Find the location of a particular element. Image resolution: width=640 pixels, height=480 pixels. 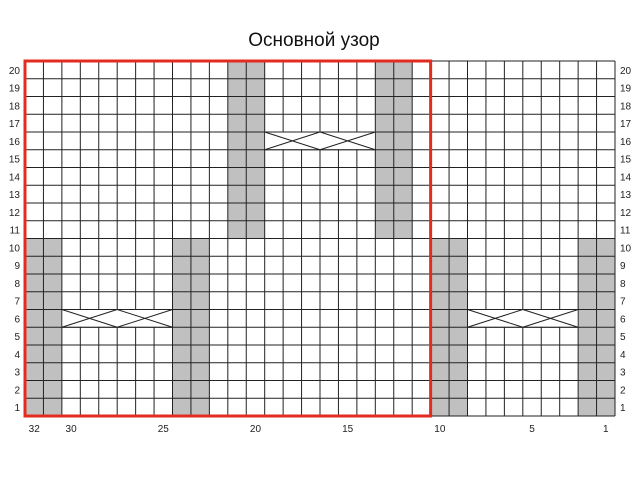

row-label-left: 17 is located at coordinates (15, 124).